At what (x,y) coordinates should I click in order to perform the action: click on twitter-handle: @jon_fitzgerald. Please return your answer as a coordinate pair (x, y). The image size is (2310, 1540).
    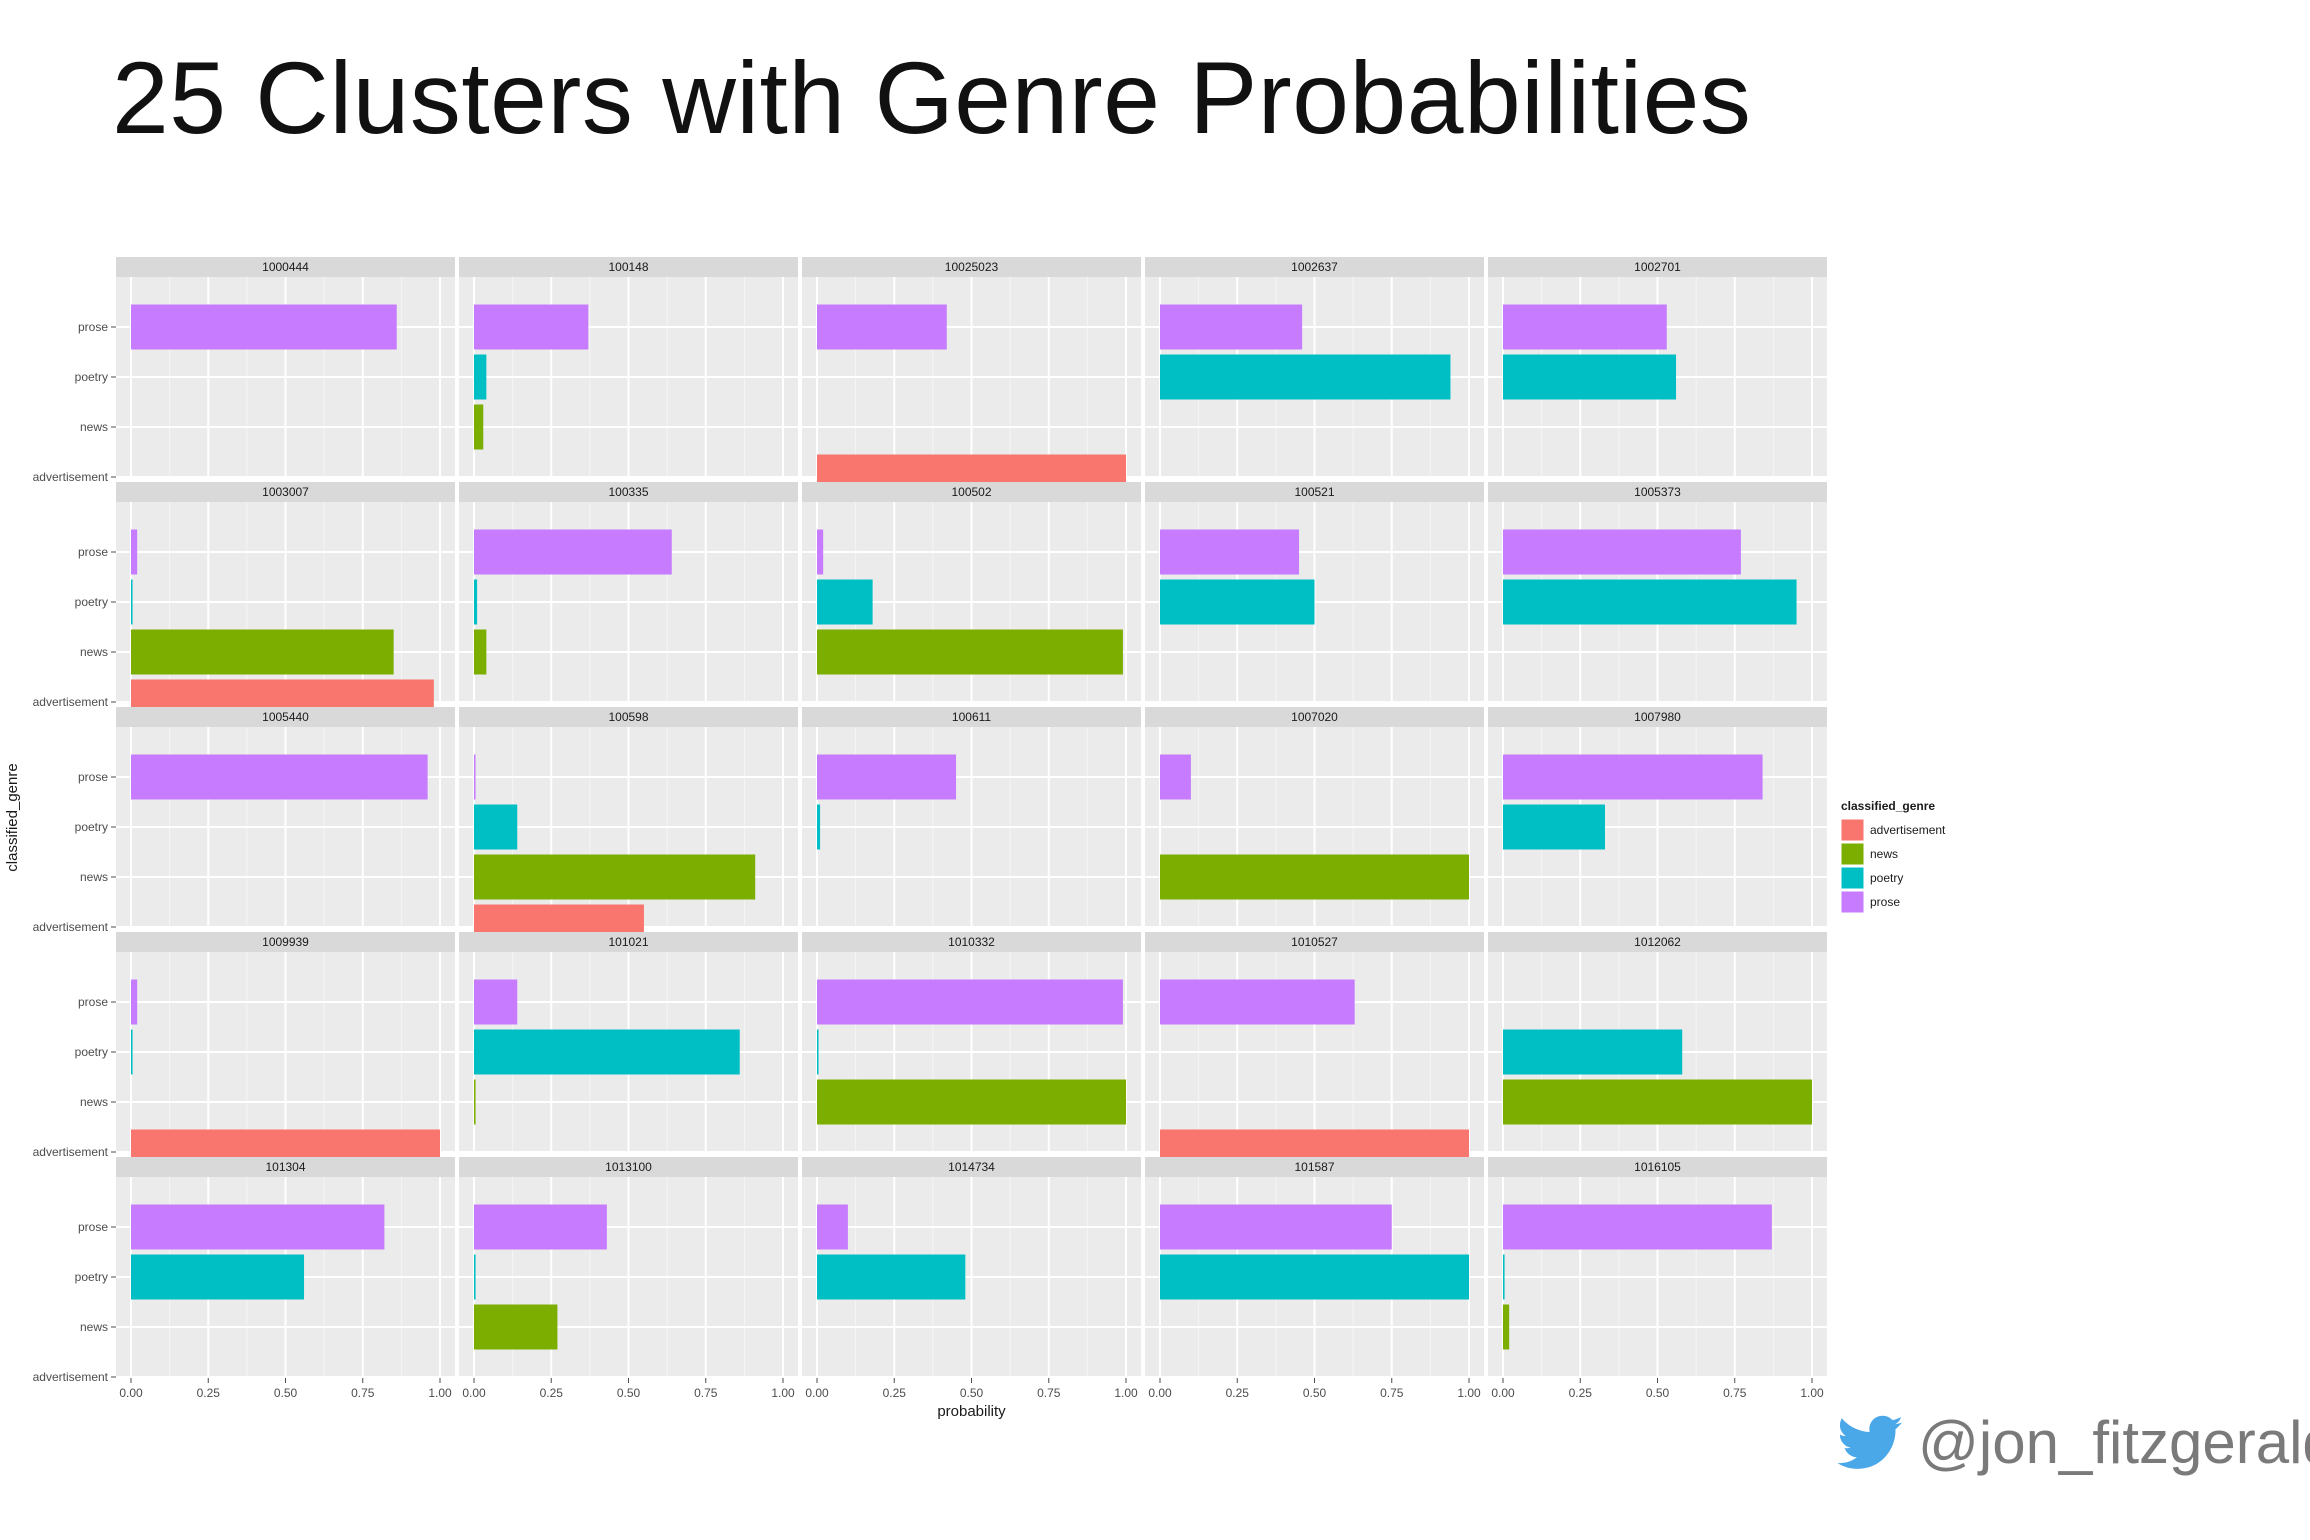
    Looking at the image, I should click on (2074, 1442).